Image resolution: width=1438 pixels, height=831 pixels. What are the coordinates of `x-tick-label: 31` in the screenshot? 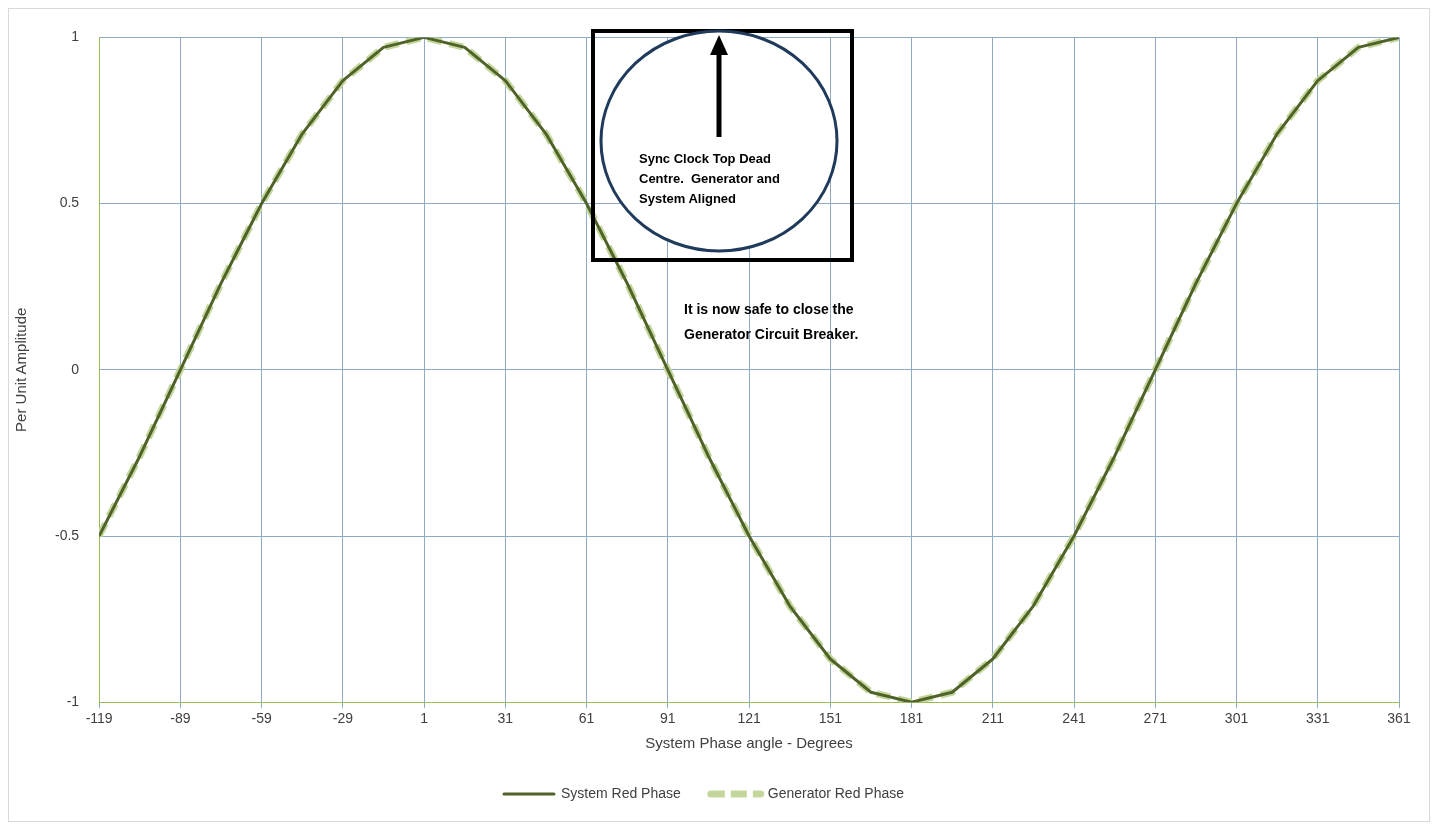 It's located at (505, 718).